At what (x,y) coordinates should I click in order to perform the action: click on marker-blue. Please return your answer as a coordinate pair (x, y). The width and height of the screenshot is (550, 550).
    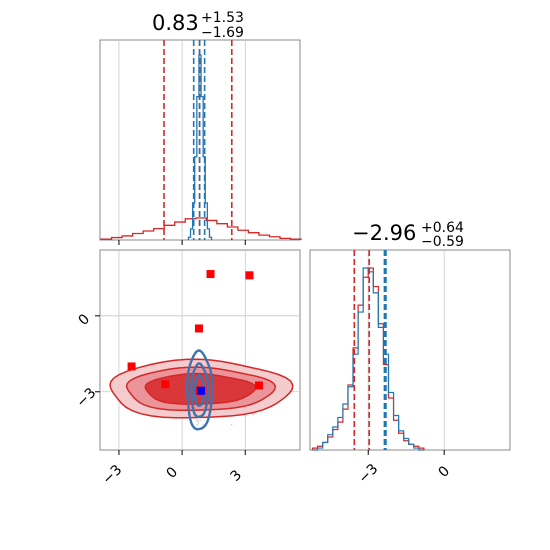
    Looking at the image, I should click on (201, 390).